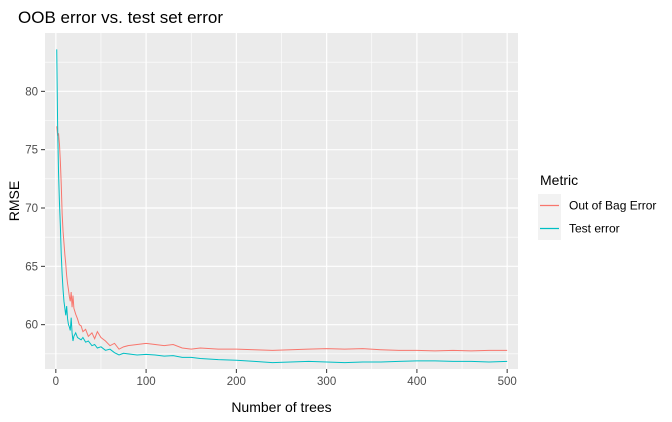 The image size is (672, 422). I want to click on y-tick-label: 65, so click(31, 267).